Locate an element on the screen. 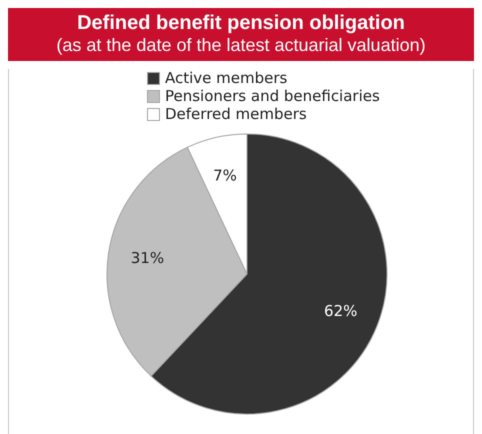 This screenshot has height=434, width=482. legend-label: Active members is located at coordinates (226, 78).